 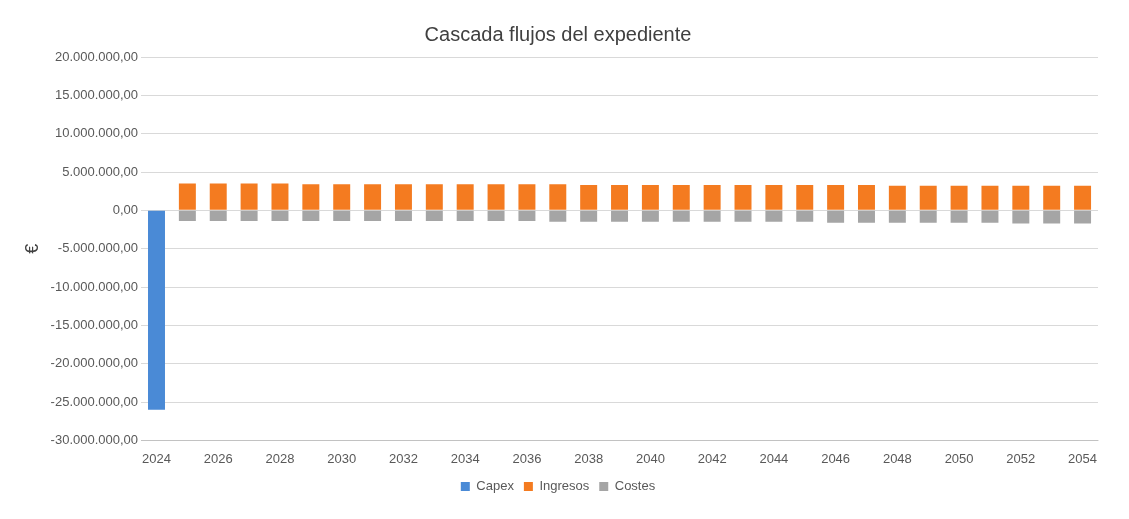 What do you see at coordinates (96, 133) in the screenshot?
I see `y-tick-label: 10.000.000,00` at bounding box center [96, 133].